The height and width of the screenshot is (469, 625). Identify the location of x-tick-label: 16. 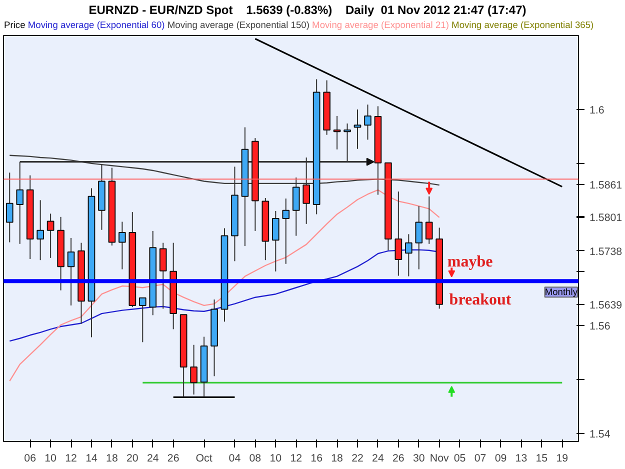
(316, 458).